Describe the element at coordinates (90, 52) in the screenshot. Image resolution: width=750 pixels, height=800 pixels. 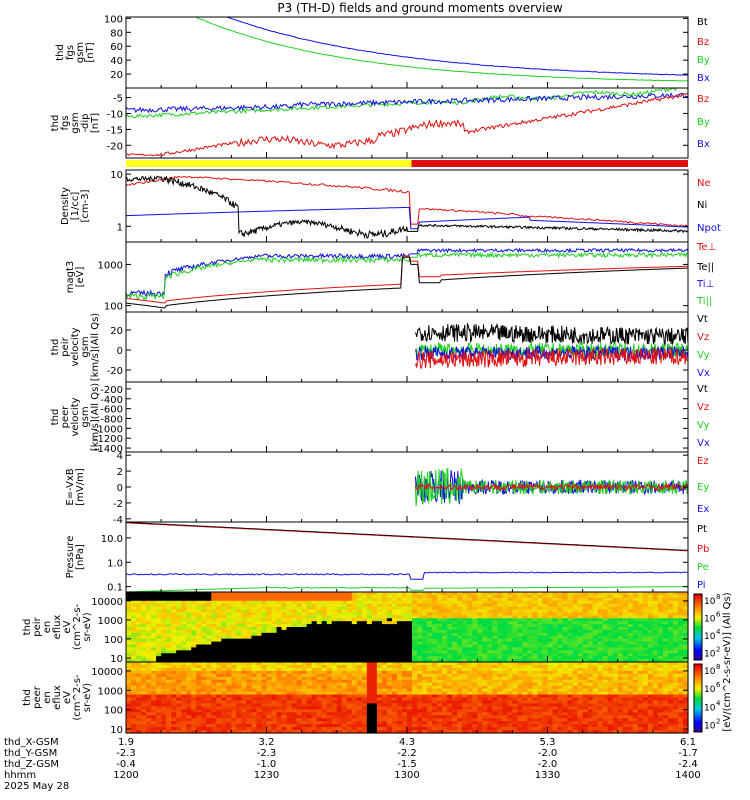
I see `y-axis-label: [nT]` at that location.